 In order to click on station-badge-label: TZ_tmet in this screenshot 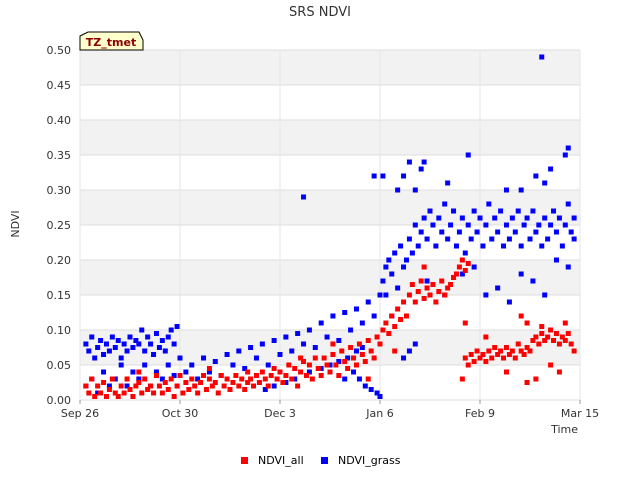, I will do `click(111, 42)`.